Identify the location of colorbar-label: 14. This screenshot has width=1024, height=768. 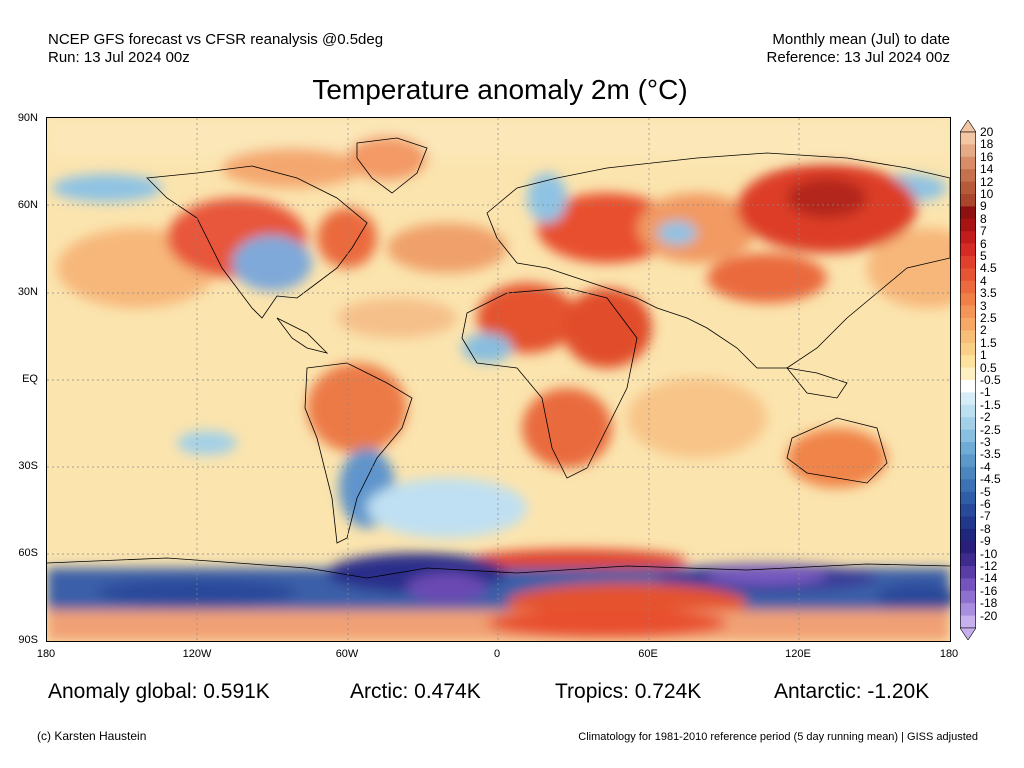
(987, 169).